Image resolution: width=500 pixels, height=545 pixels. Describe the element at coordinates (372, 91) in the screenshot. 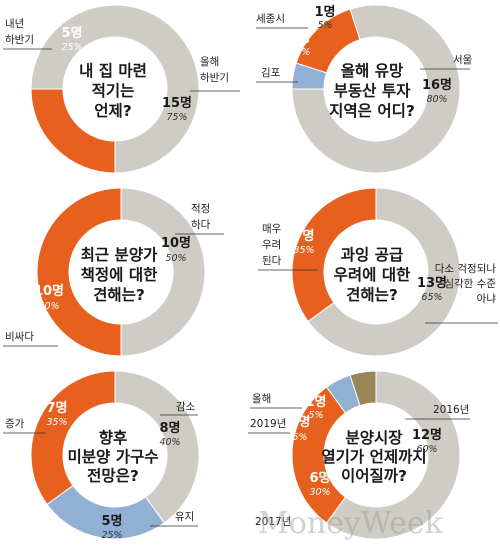

I see `chart-question: 부동산 투자` at that location.